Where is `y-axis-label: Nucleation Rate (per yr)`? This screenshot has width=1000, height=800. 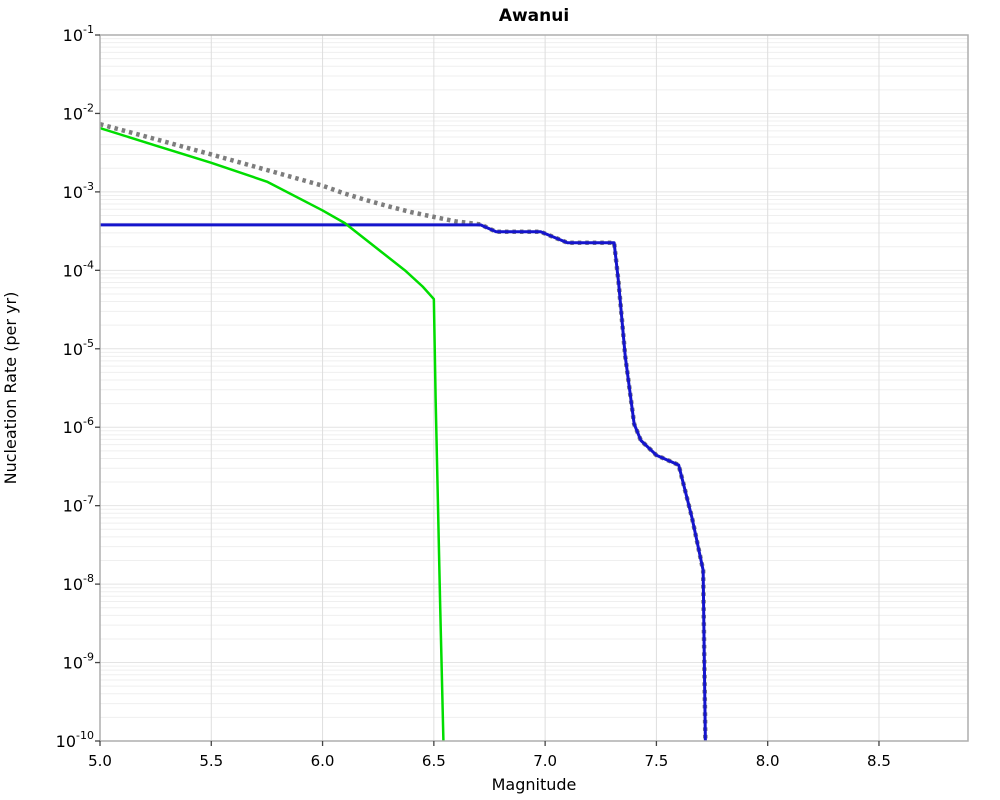
y-axis-label: Nucleation Rate (per yr) is located at coordinates (10, 388).